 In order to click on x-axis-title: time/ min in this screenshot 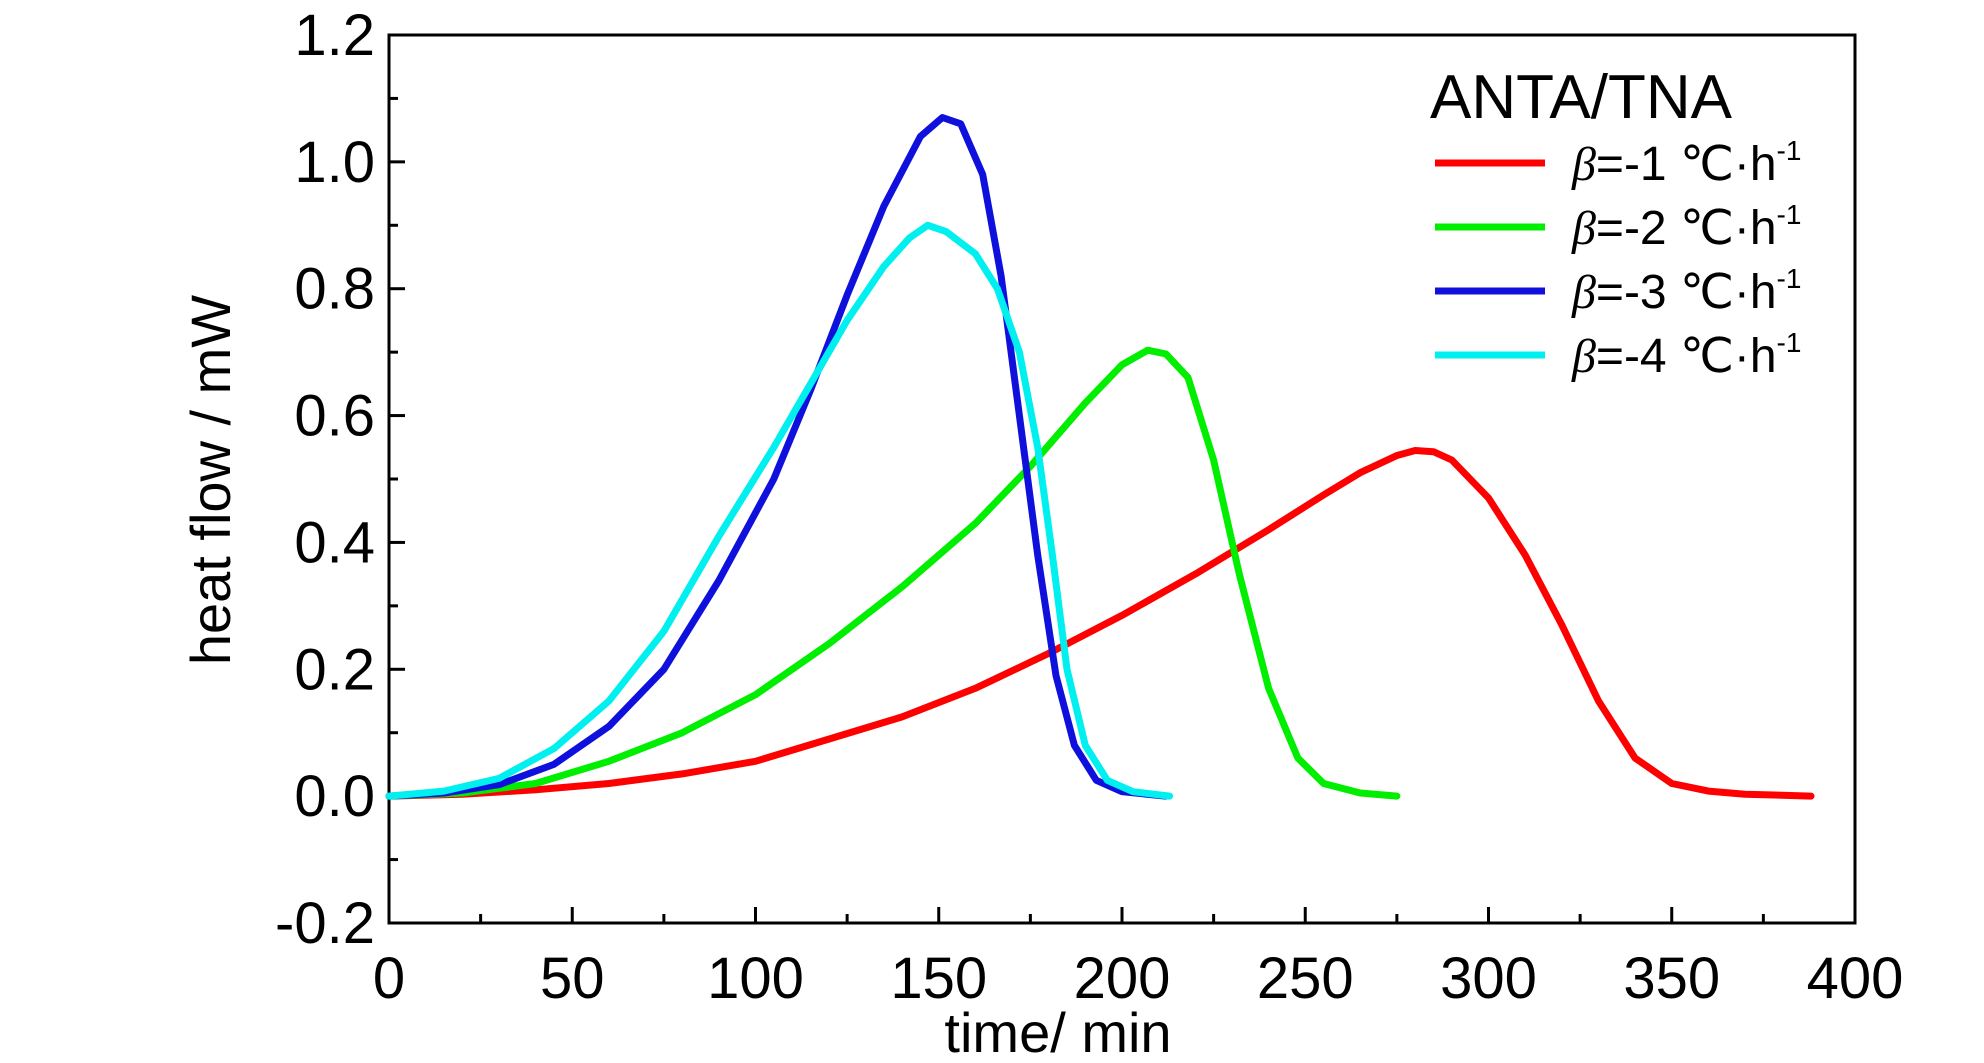, I will do `click(1057, 1032)`.